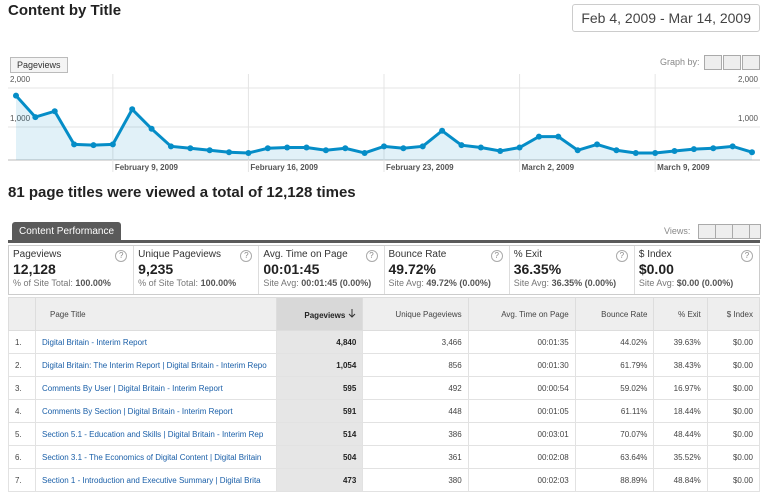 The width and height of the screenshot is (768, 492). What do you see at coordinates (156, 314) in the screenshot?
I see `column-header: Page Title` at bounding box center [156, 314].